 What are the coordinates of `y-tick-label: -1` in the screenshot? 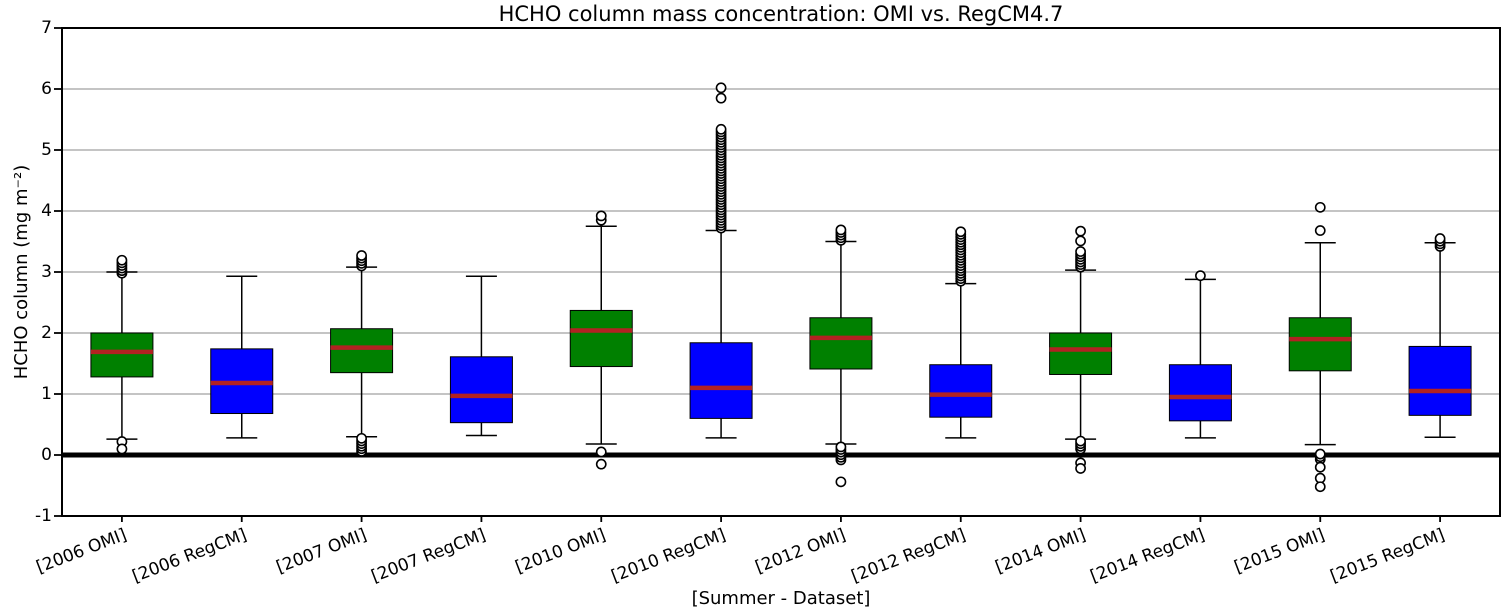 It's located at (43, 516).